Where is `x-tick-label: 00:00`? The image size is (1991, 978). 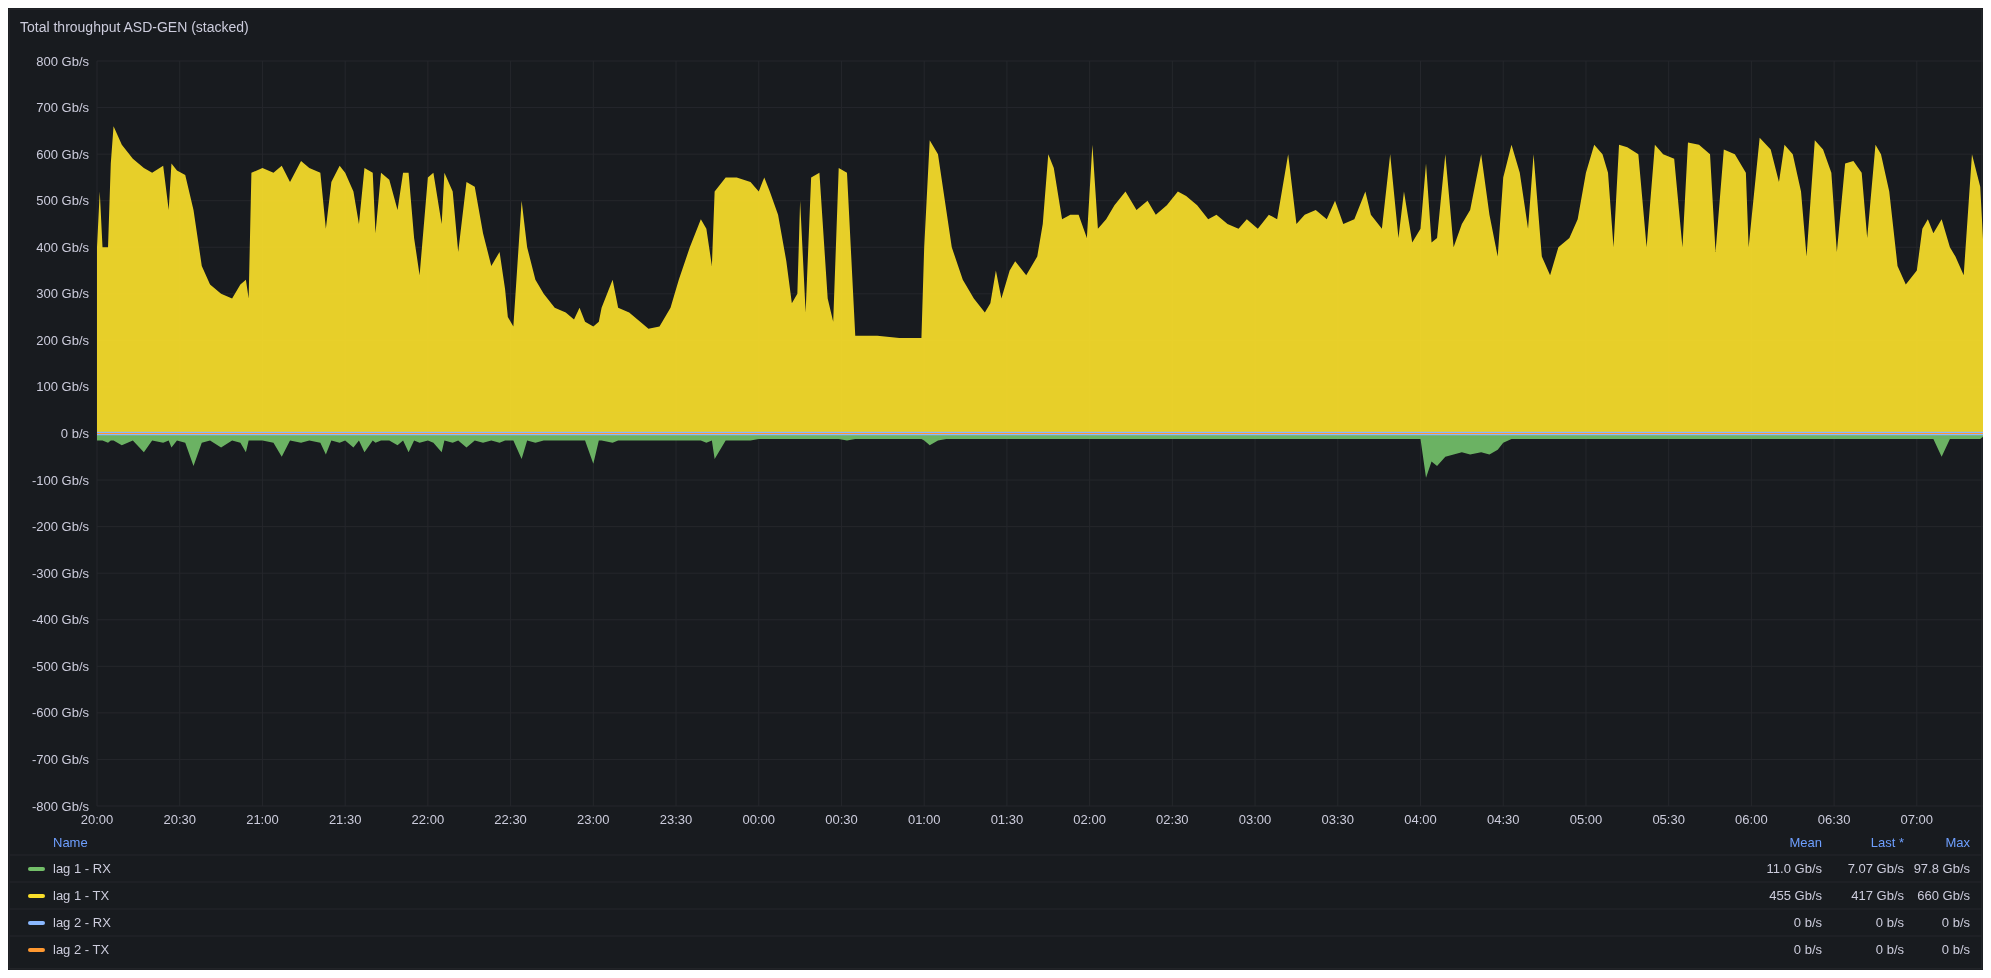 x-tick-label: 00:00 is located at coordinates (759, 819).